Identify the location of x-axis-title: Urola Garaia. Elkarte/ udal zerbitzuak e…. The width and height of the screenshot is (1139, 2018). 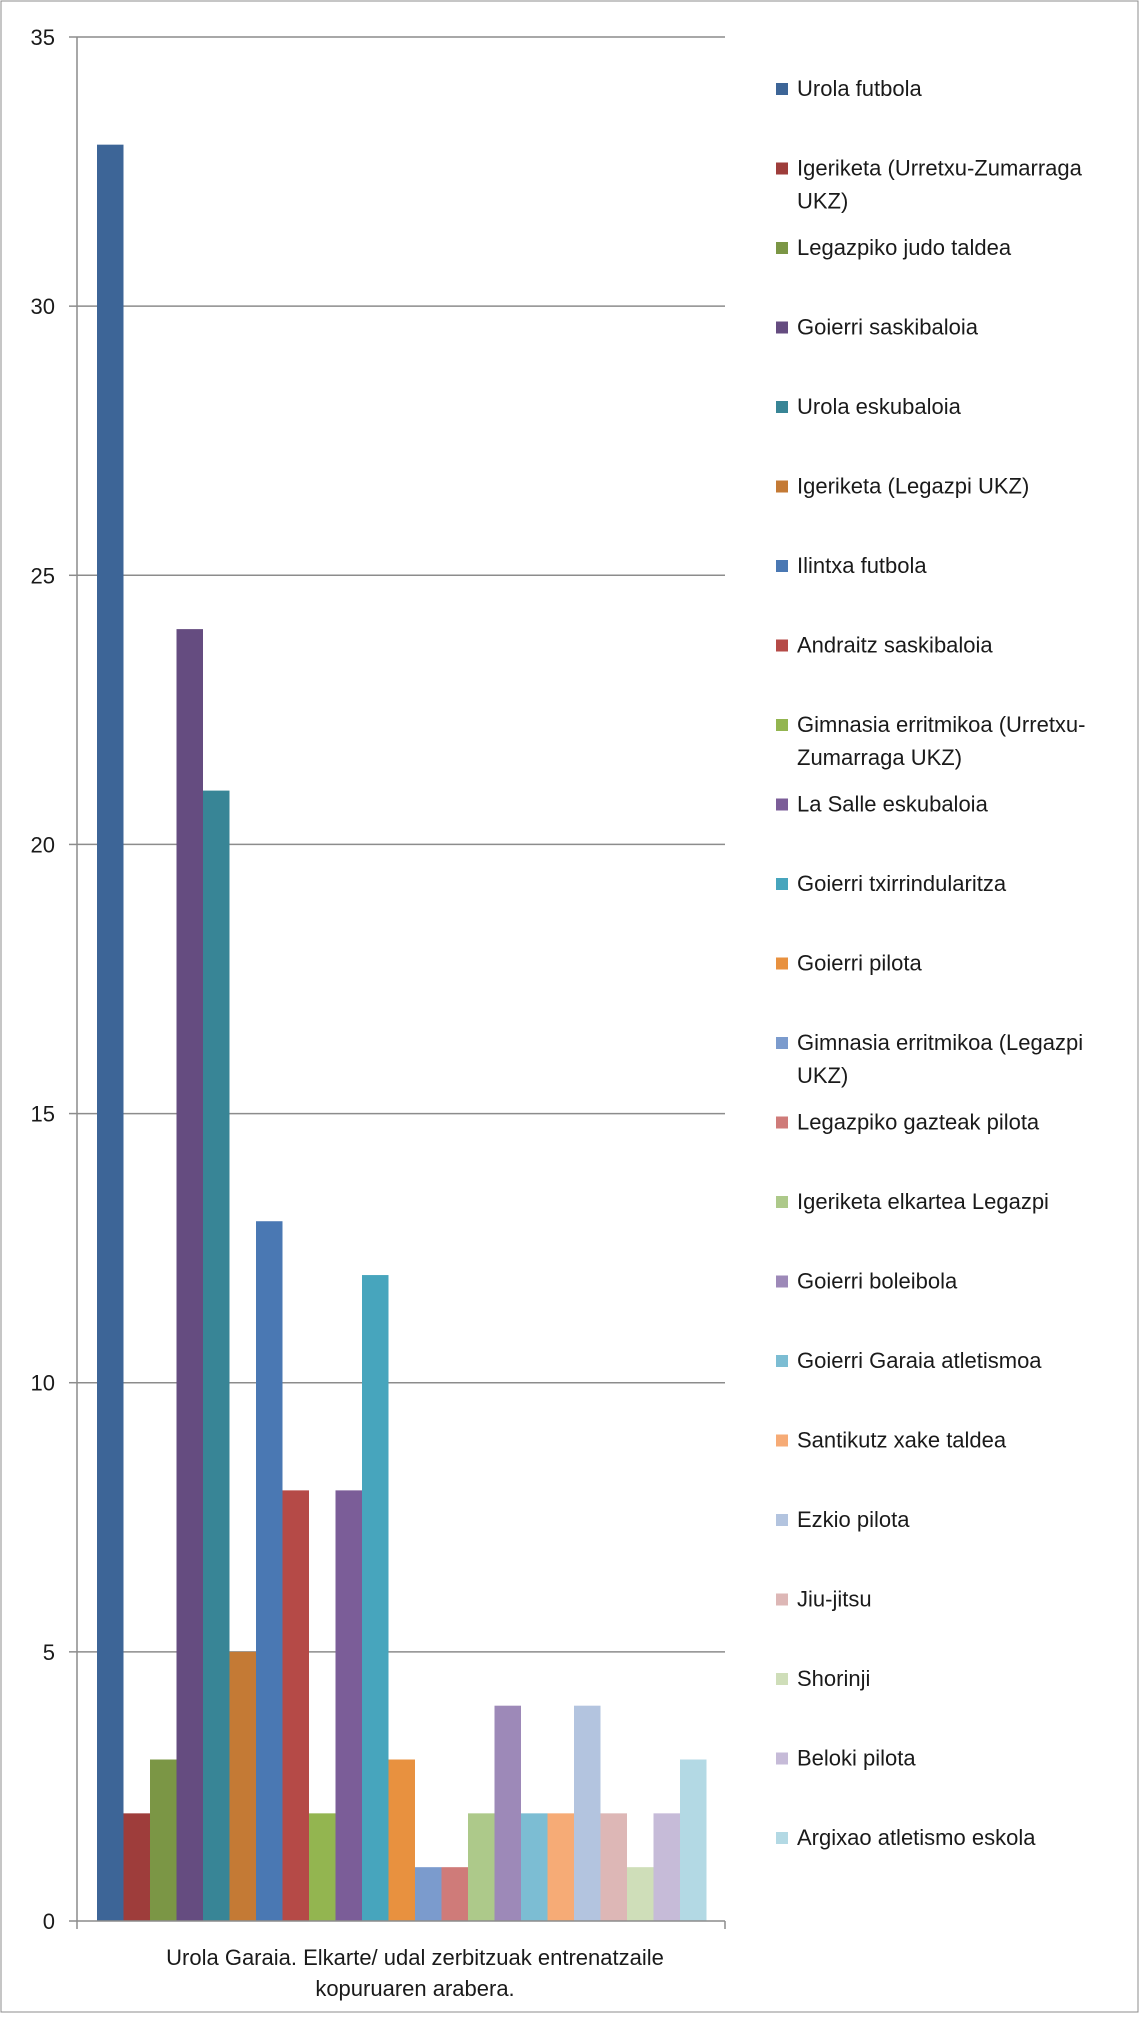
(415, 1973).